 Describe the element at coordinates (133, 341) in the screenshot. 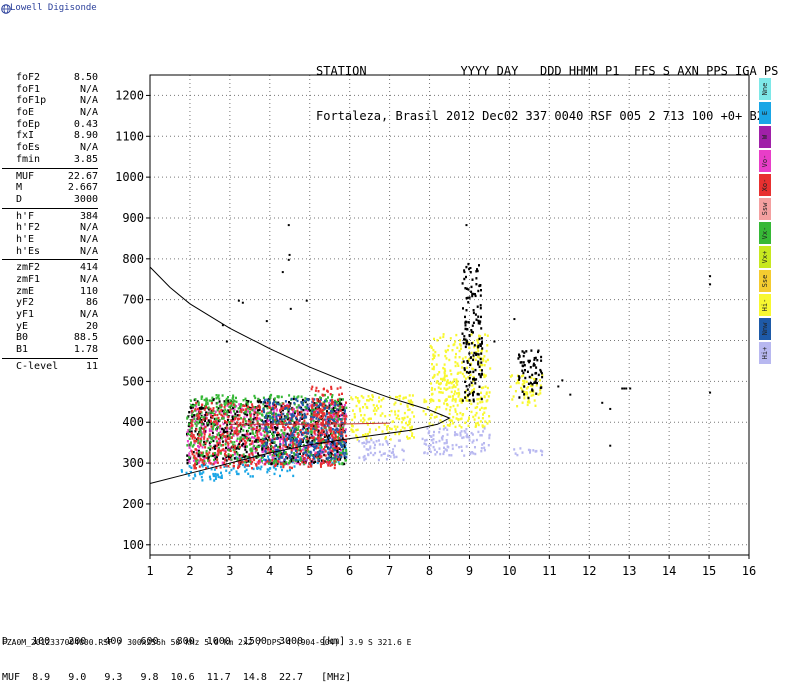

I see `y-tick-label: 600` at that location.